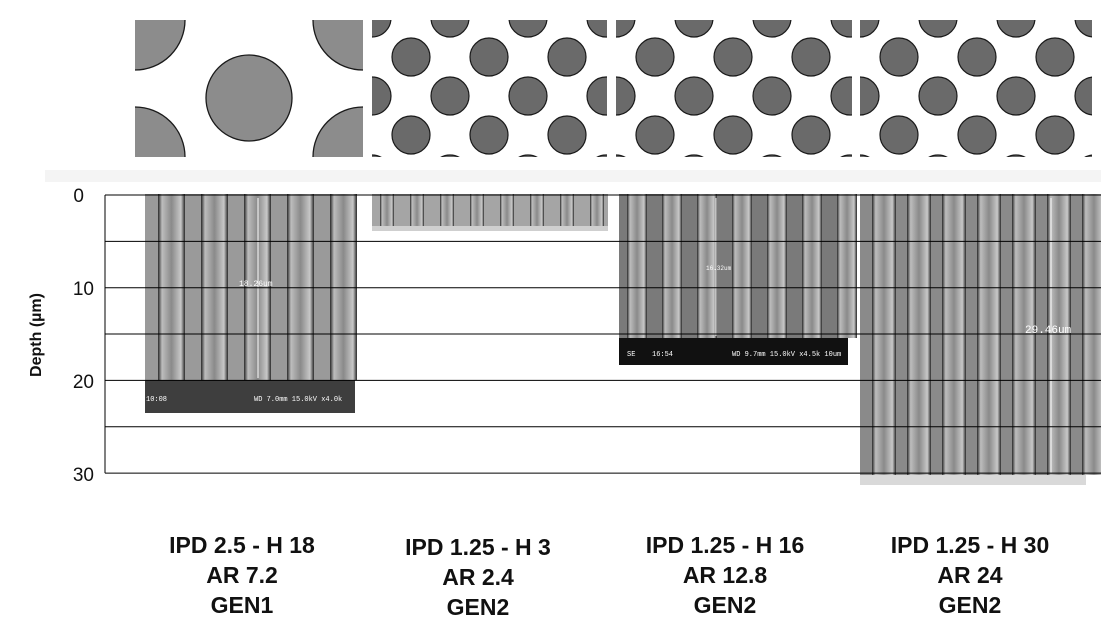 This screenshot has height=623, width=1101. I want to click on y-axis-label: Depth (µm), so click(36, 335).